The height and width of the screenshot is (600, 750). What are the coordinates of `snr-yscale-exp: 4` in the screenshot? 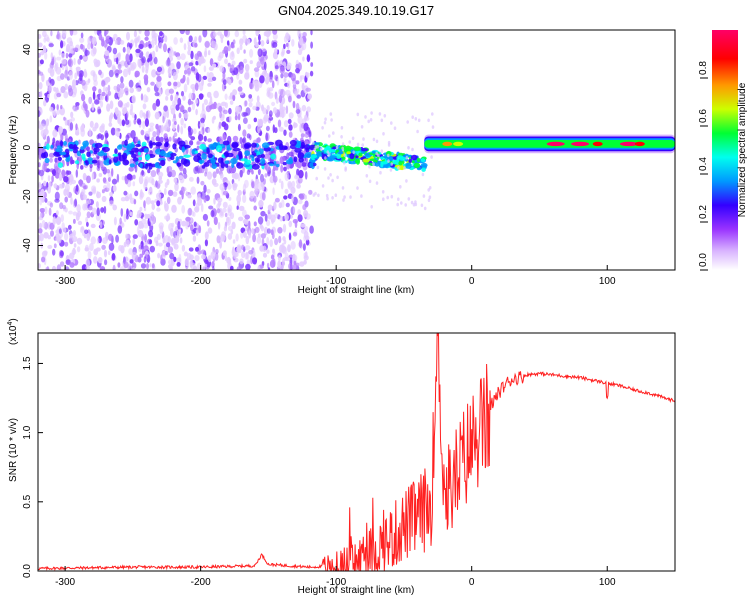 It's located at (10, 324).